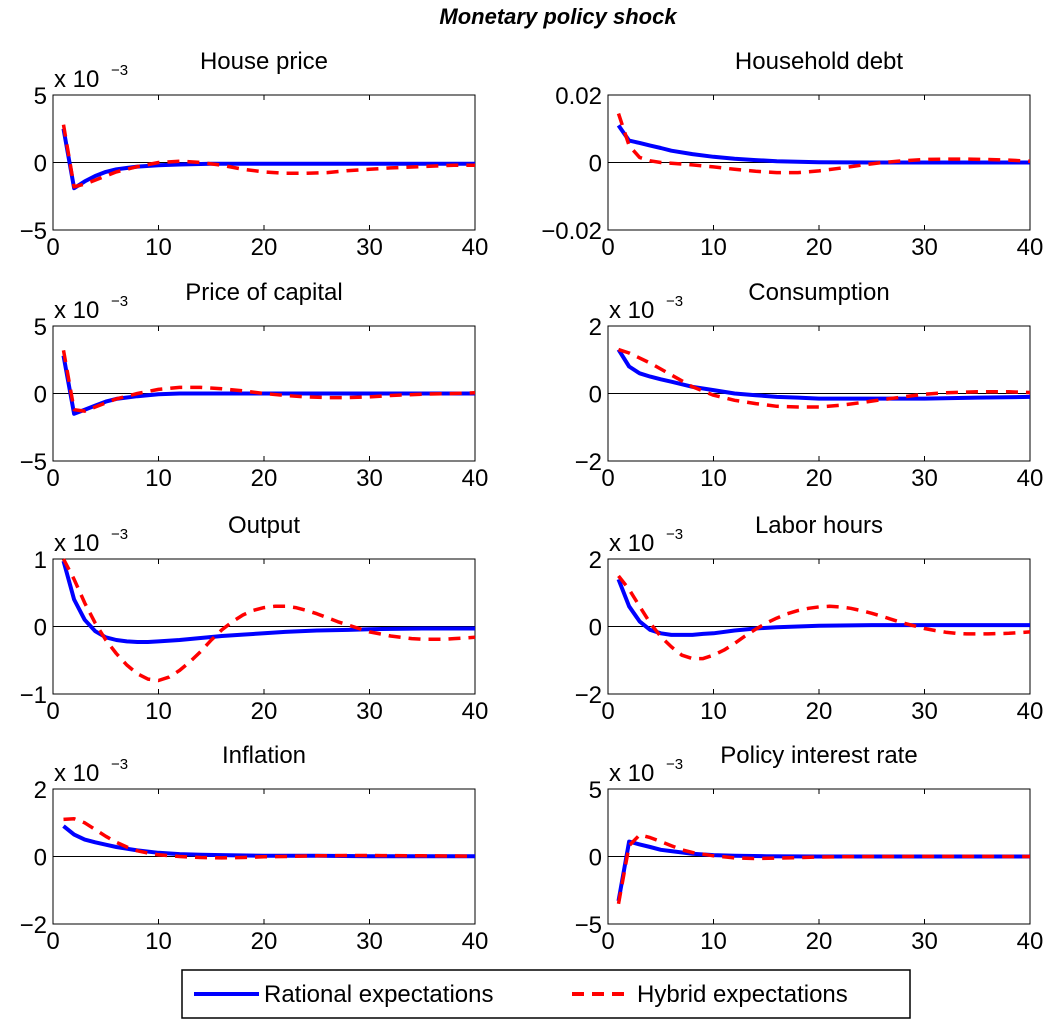 The image size is (1054, 1024). Describe the element at coordinates (40, 560) in the screenshot. I see `y-tick-label: 1` at that location.